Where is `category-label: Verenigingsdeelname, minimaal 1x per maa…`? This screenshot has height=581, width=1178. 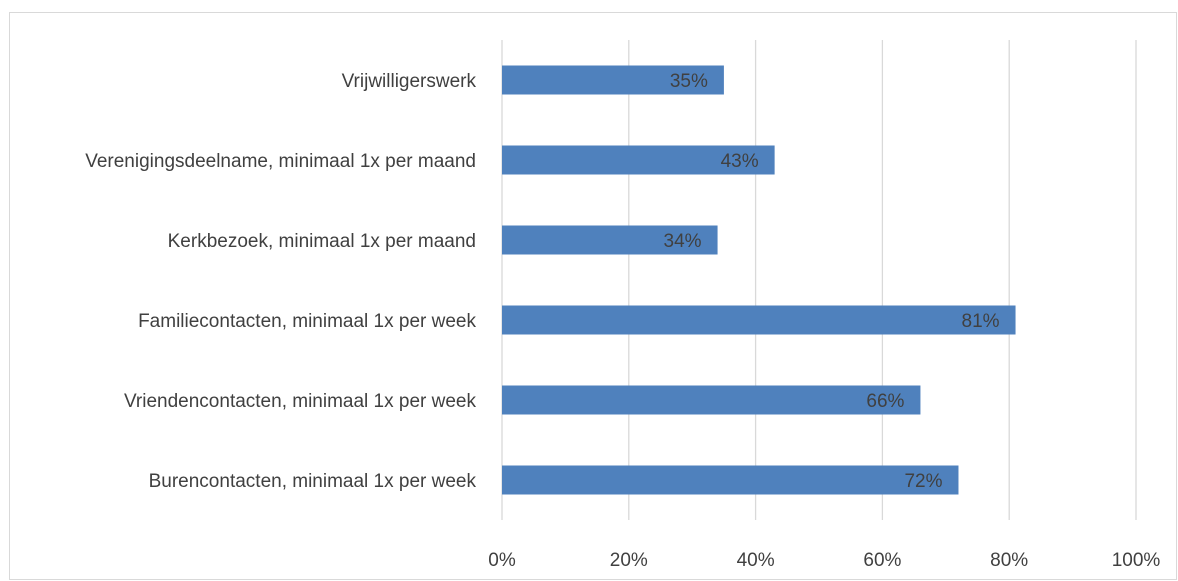 category-label: Verenigingsdeelname, minimaal 1x per maa… is located at coordinates (280, 161).